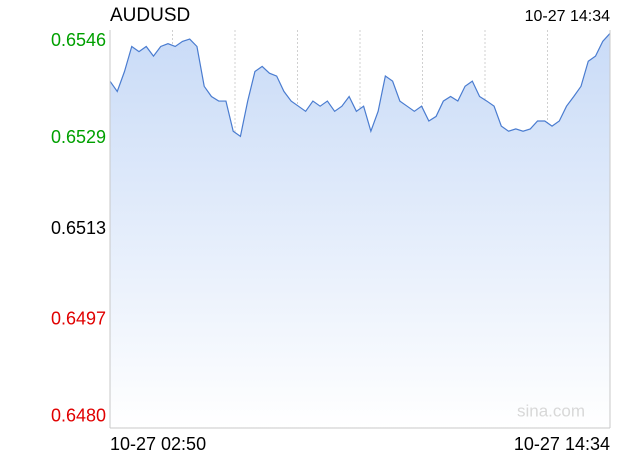 The width and height of the screenshot is (620, 460). Describe the element at coordinates (551, 410) in the screenshot. I see `watermark: sina.com` at that location.